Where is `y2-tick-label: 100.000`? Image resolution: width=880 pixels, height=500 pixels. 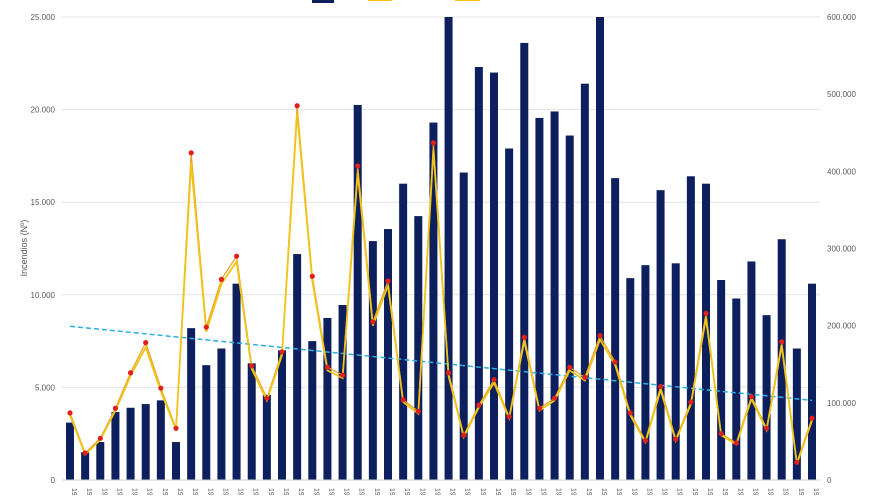
y2-tick-label: 100.000 is located at coordinates (841, 403).